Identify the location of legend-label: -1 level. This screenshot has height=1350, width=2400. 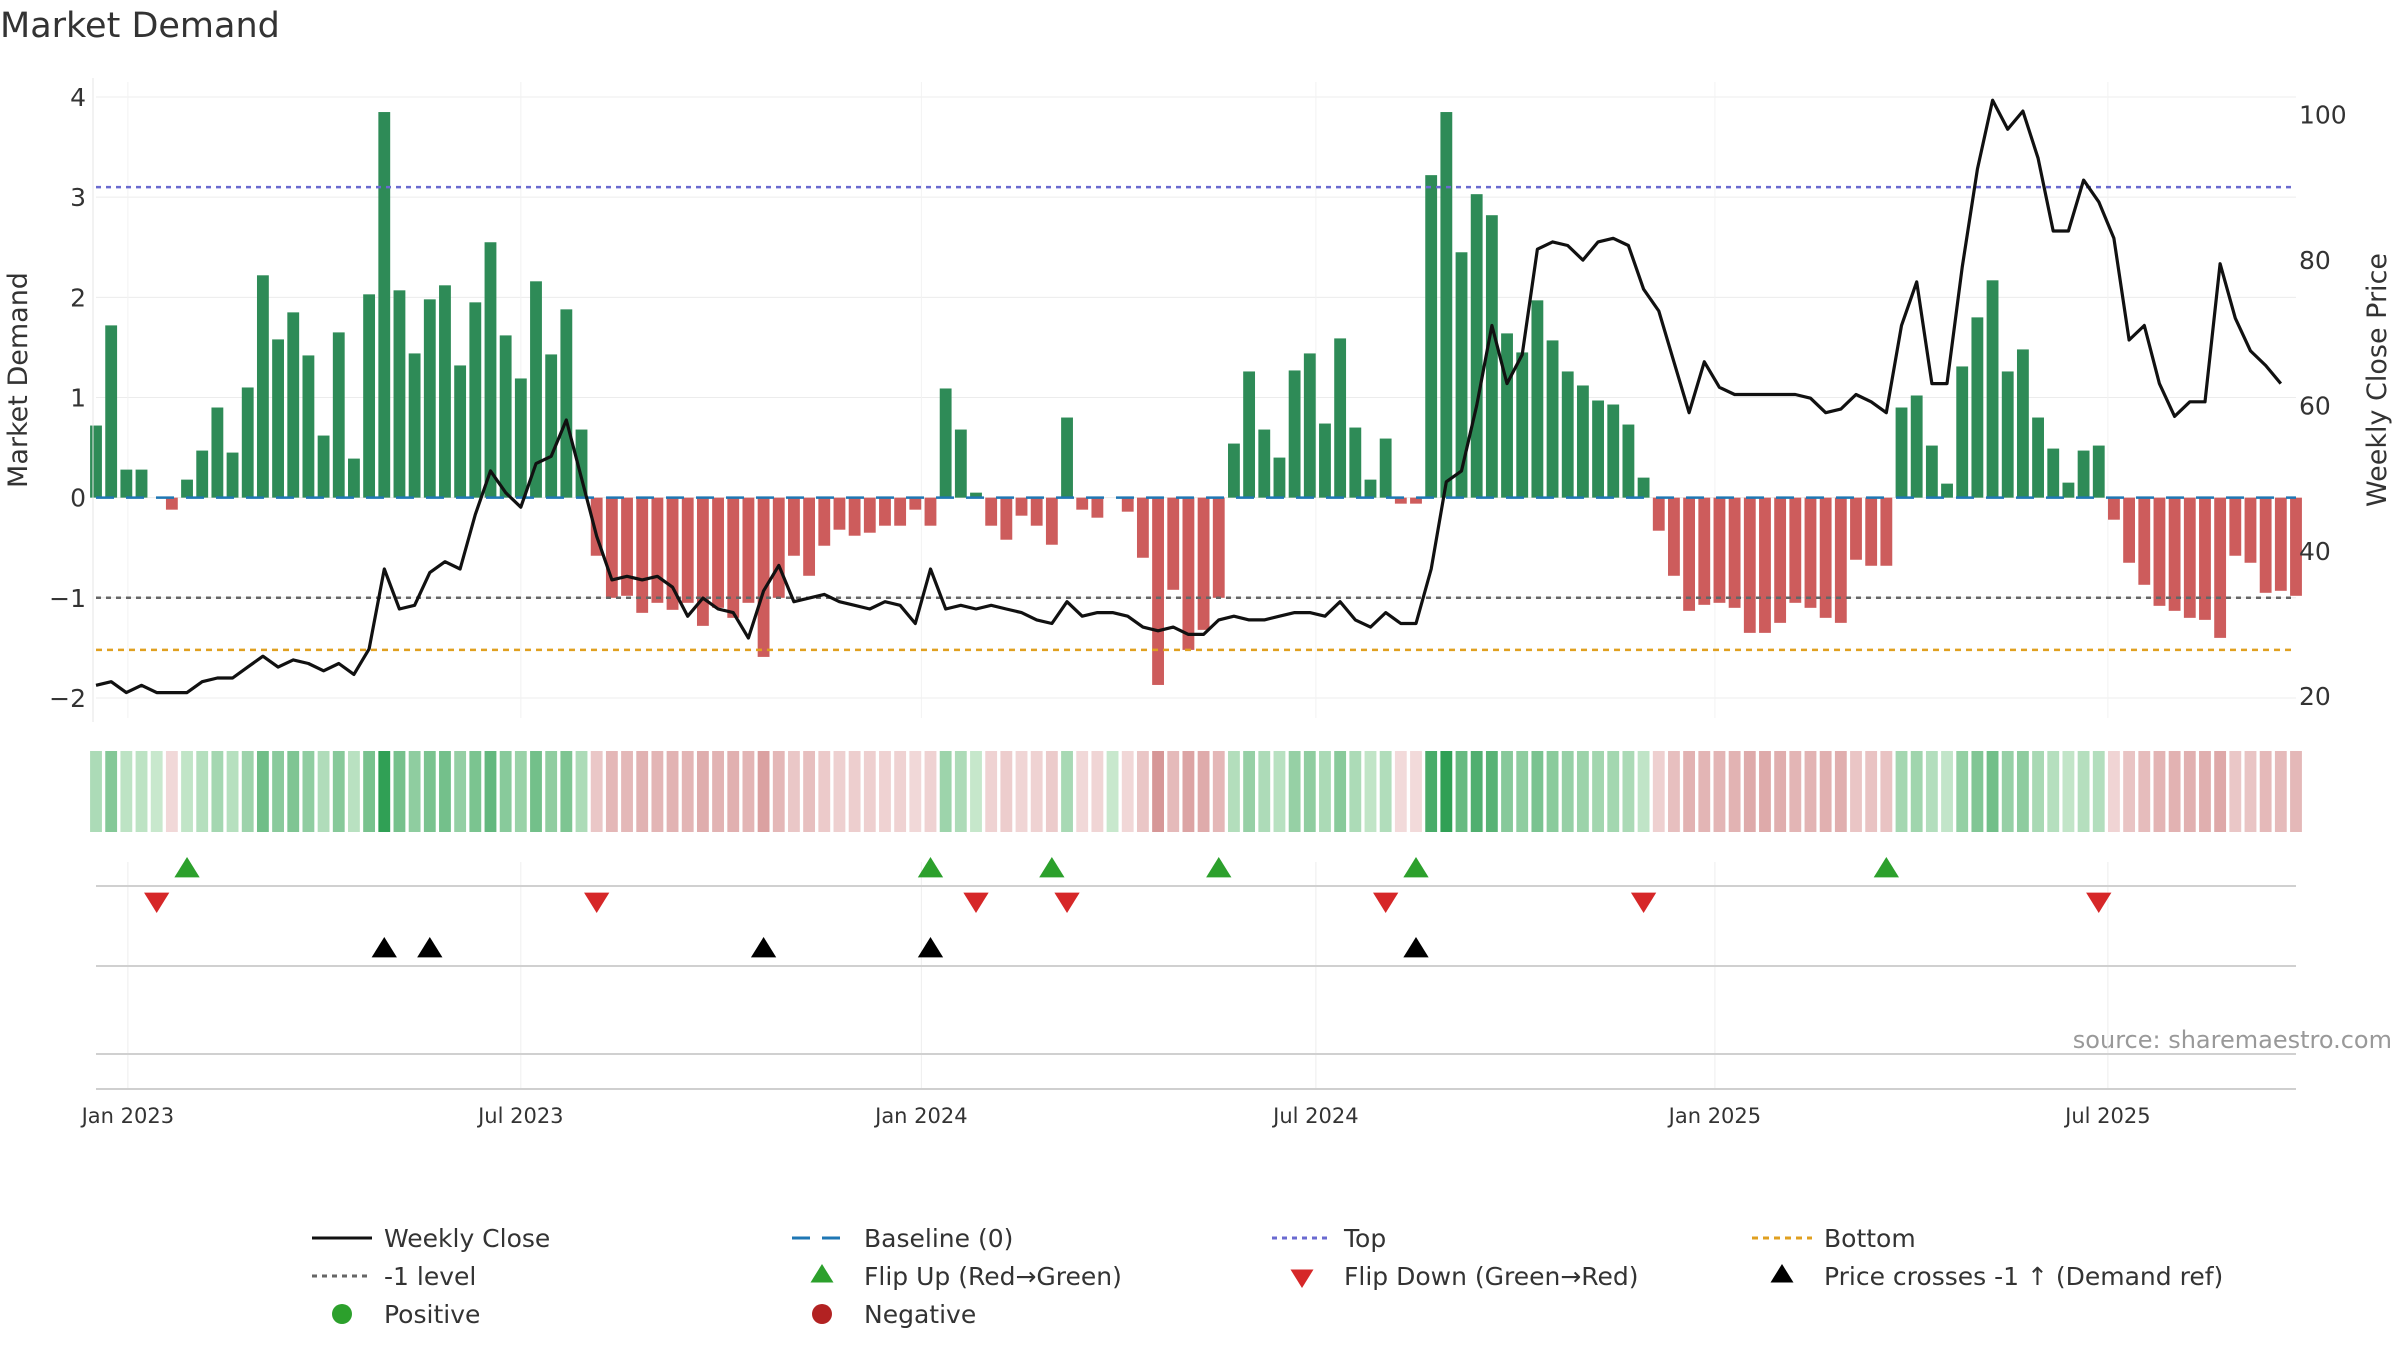
(430, 1276).